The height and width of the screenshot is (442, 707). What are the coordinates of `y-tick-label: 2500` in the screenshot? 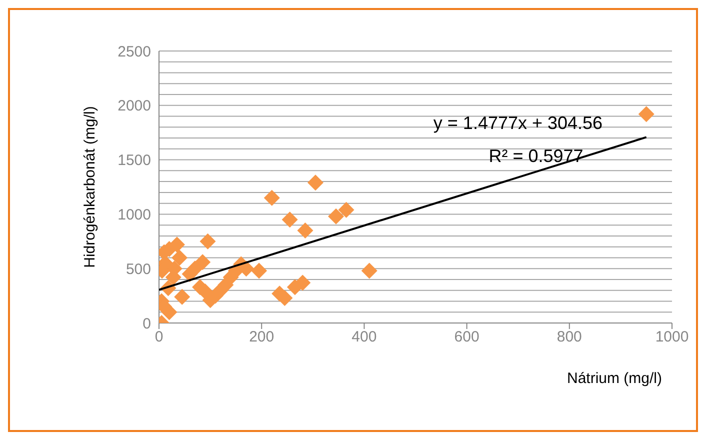 It's located at (134, 51).